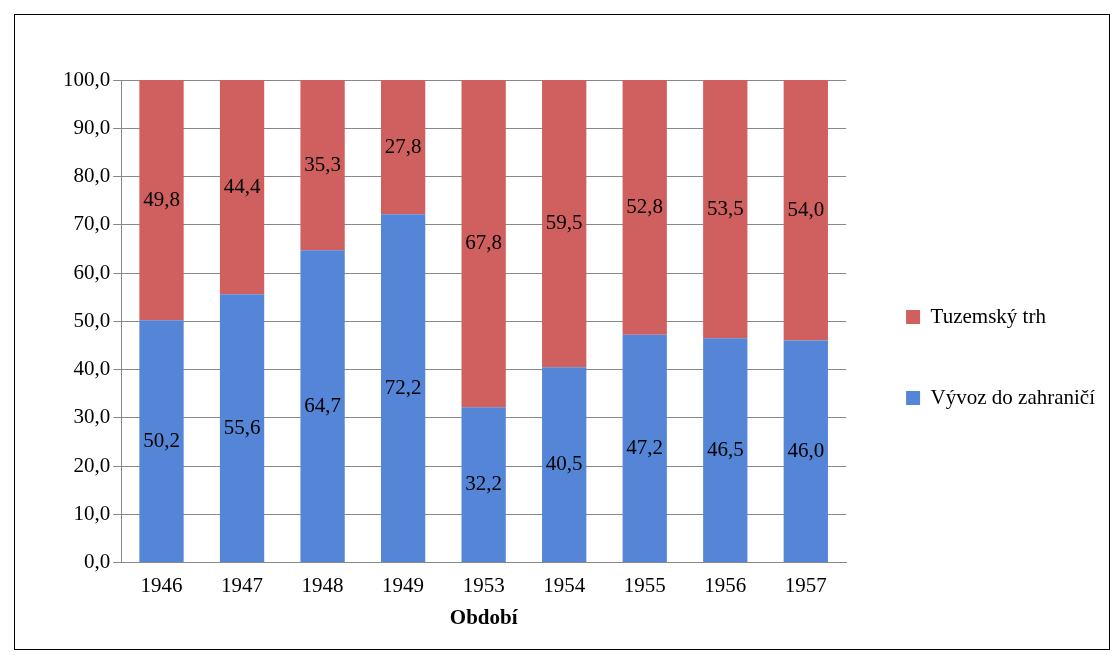 Image resolution: width=1115 pixels, height=655 pixels. What do you see at coordinates (564, 584) in the screenshot?
I see `x-tick-label: 1954` at bounding box center [564, 584].